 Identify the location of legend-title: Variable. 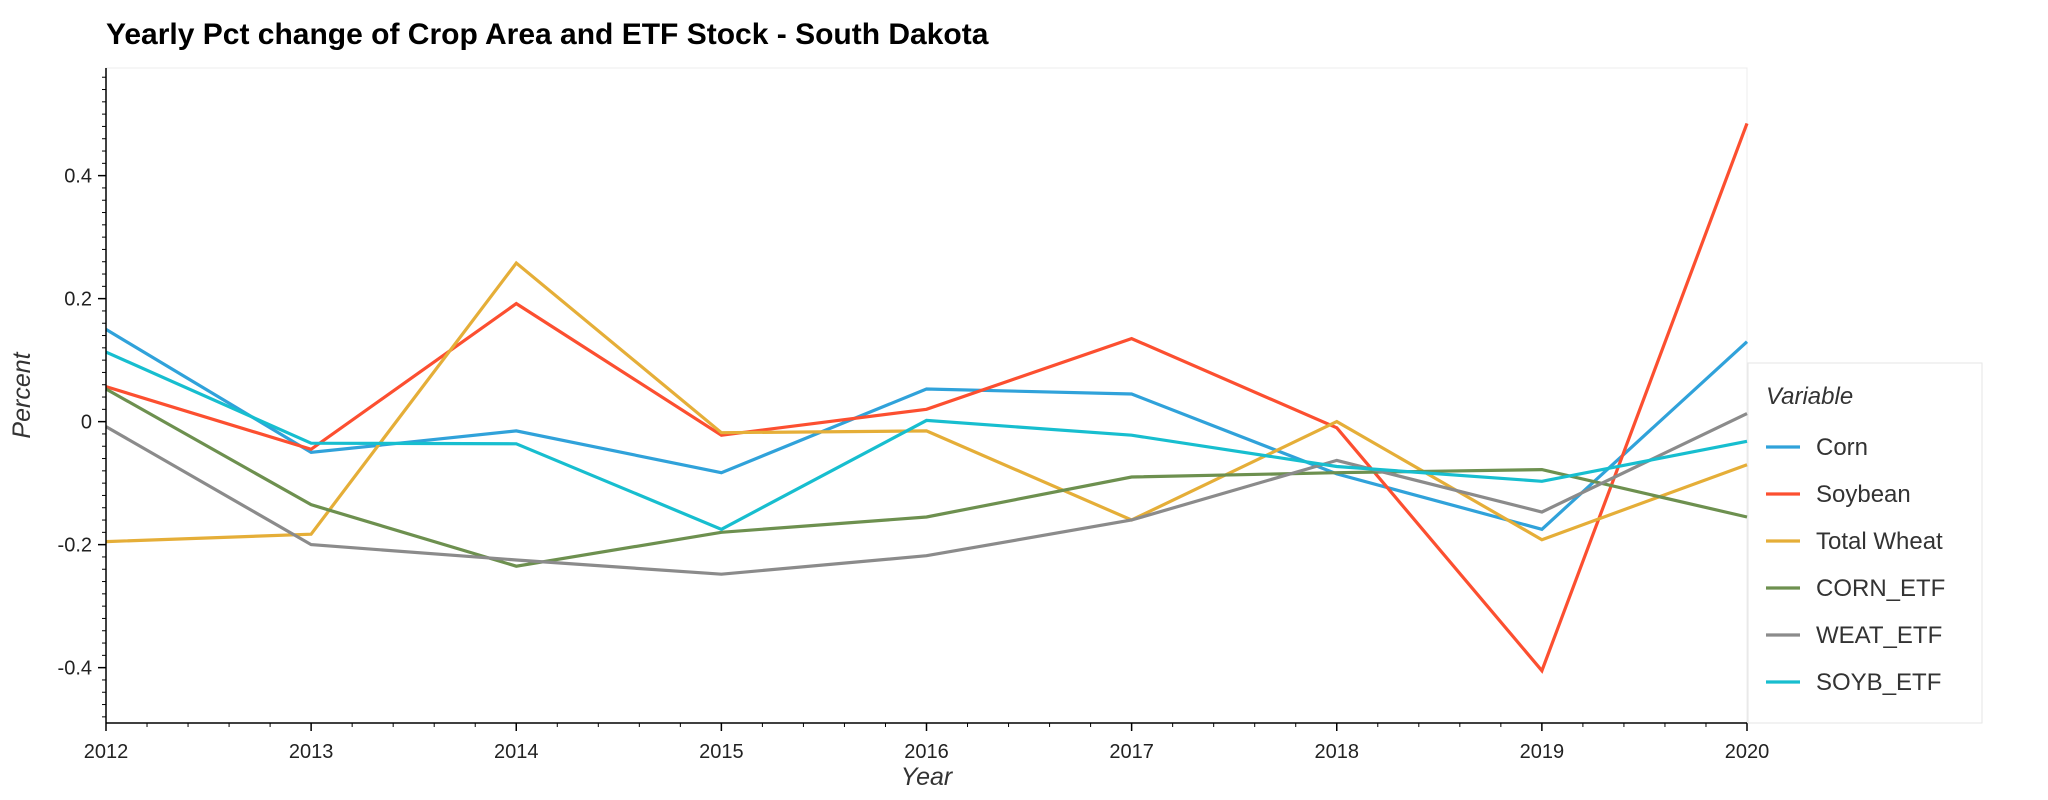
(1809, 396).